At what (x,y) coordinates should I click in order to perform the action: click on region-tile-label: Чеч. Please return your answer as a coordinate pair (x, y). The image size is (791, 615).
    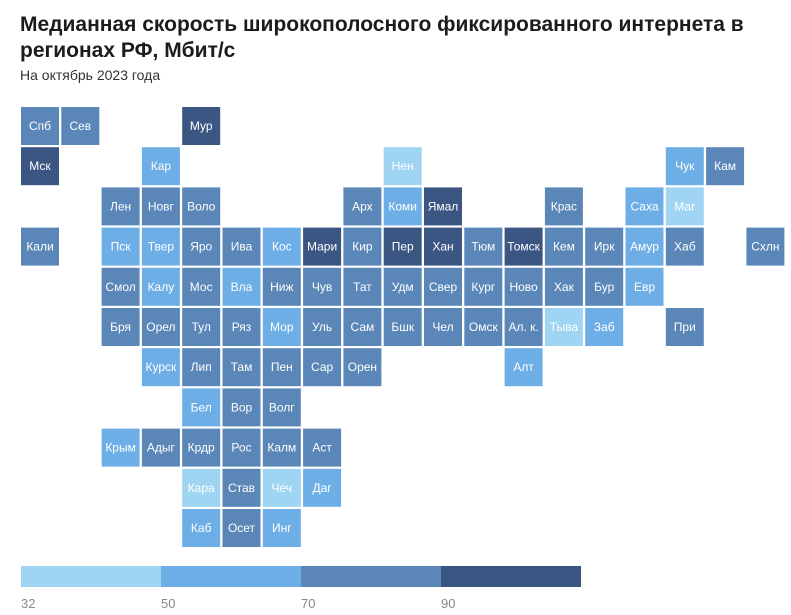
    Looking at the image, I should click on (282, 488).